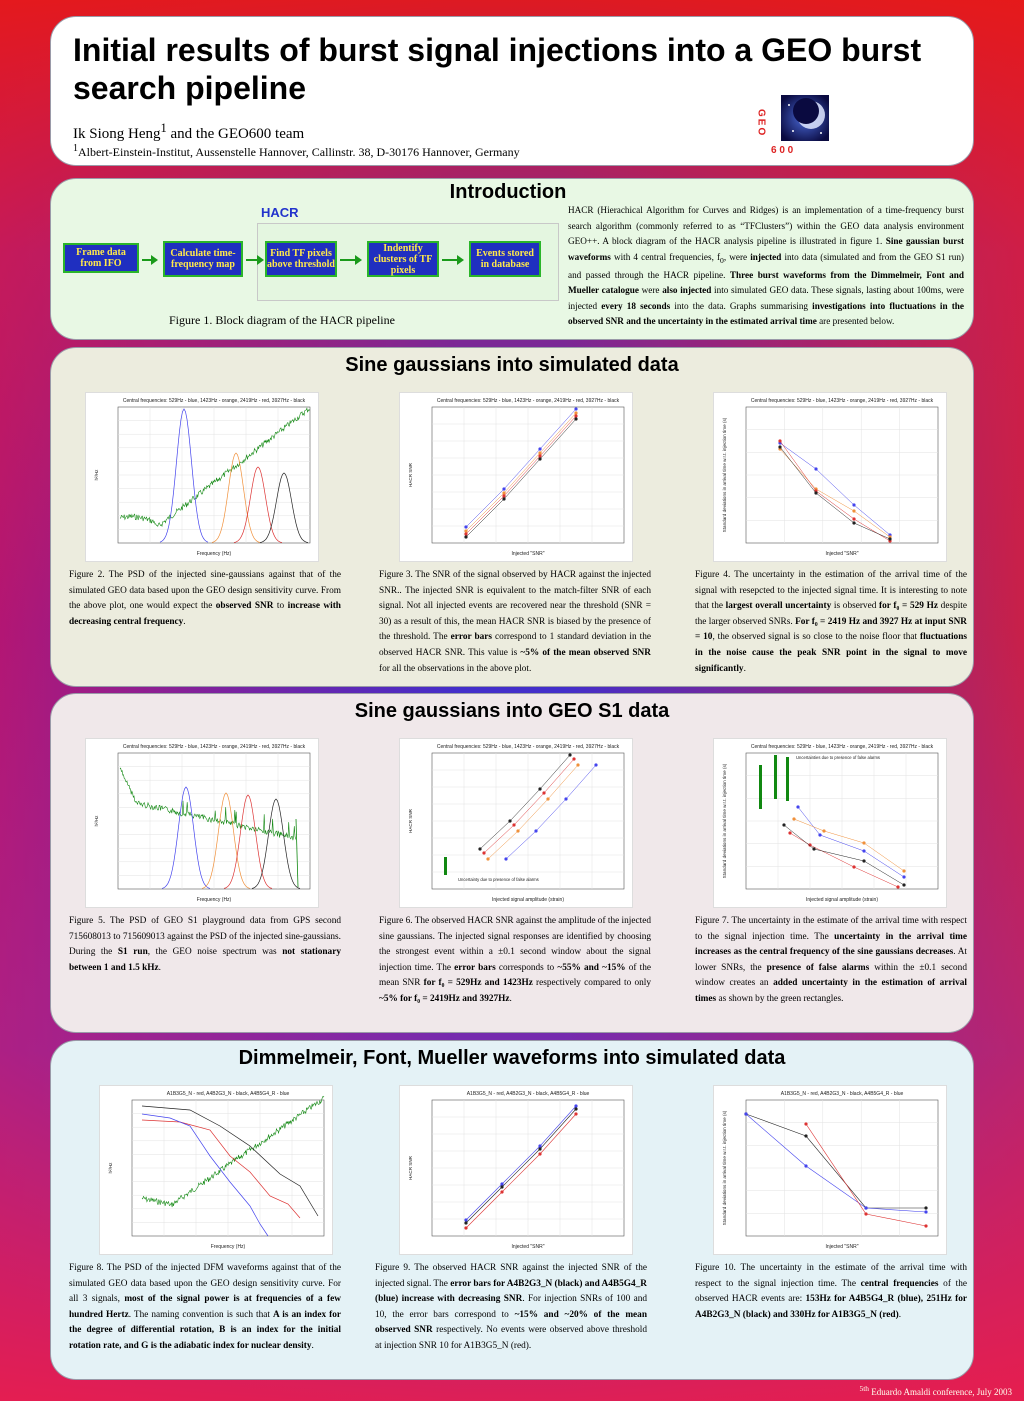 This screenshot has height=1401, width=1024. Describe the element at coordinates (189, 131) in the screenshot. I see `authors: Ik Siong Heng1 and the GEO600 team` at that location.